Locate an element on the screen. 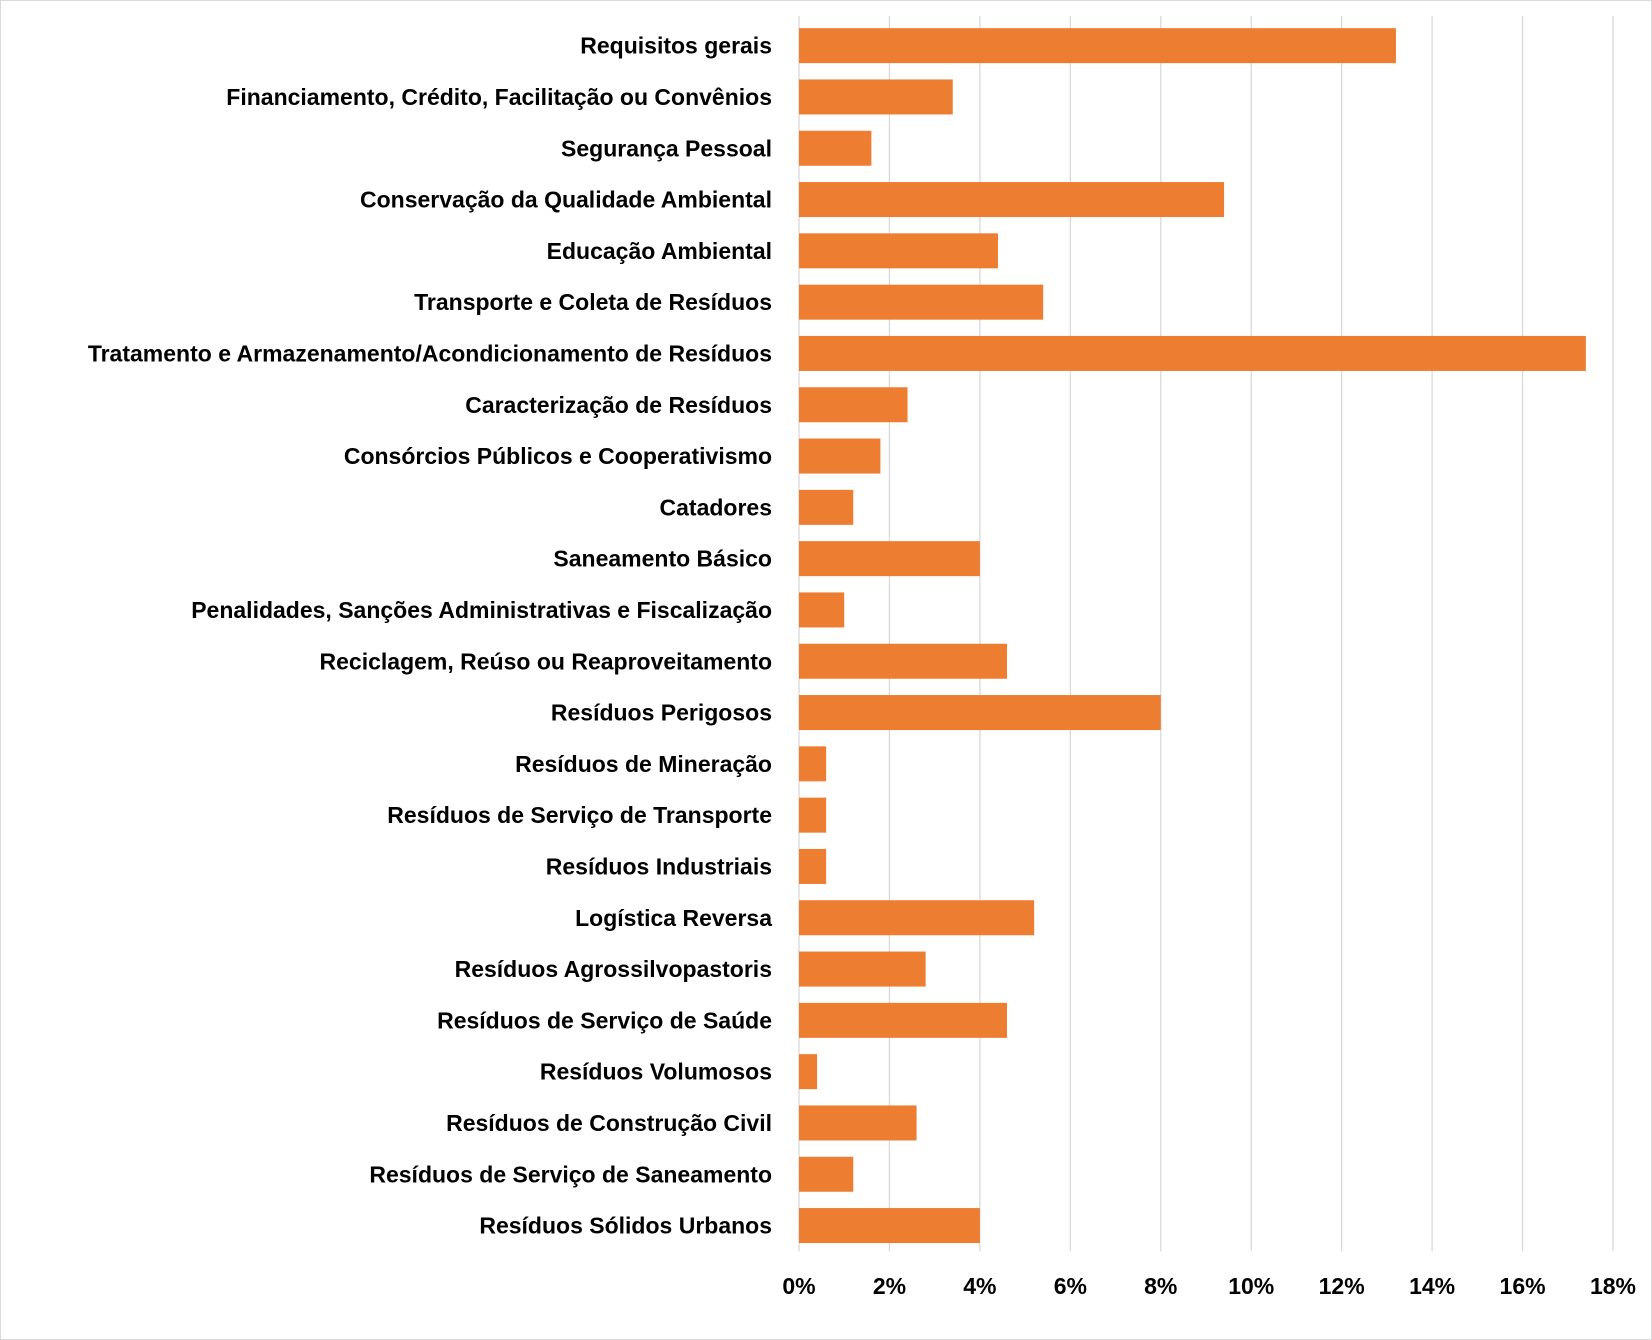 The image size is (1652, 1340). category-label: Saneamento Básico is located at coordinates (662, 559).